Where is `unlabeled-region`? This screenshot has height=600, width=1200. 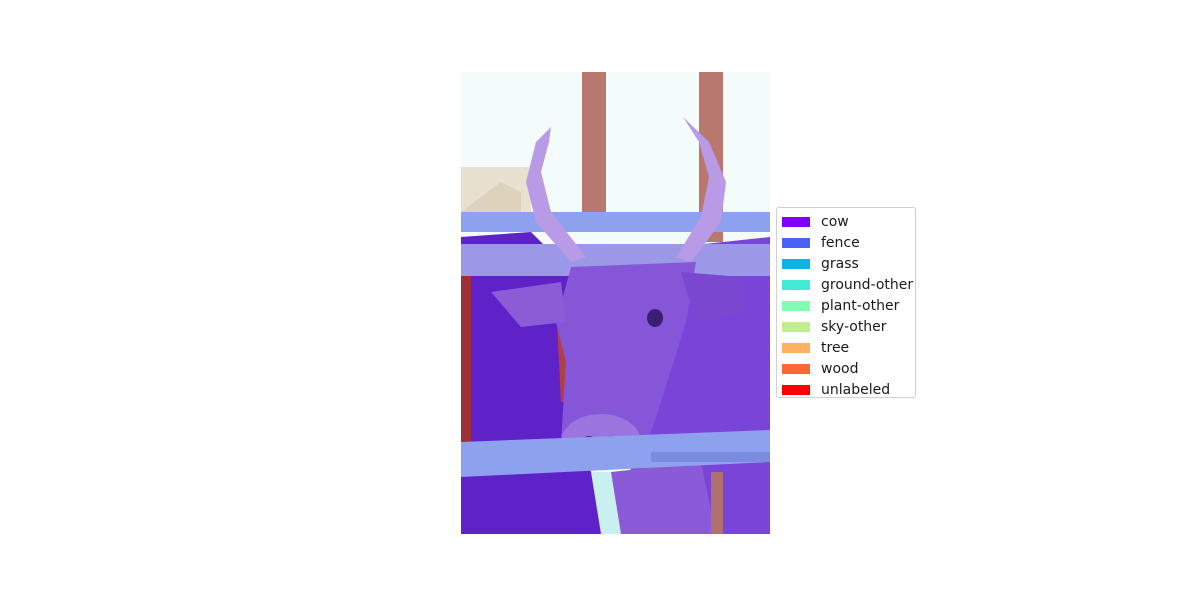
unlabeled-region is located at coordinates (466, 362).